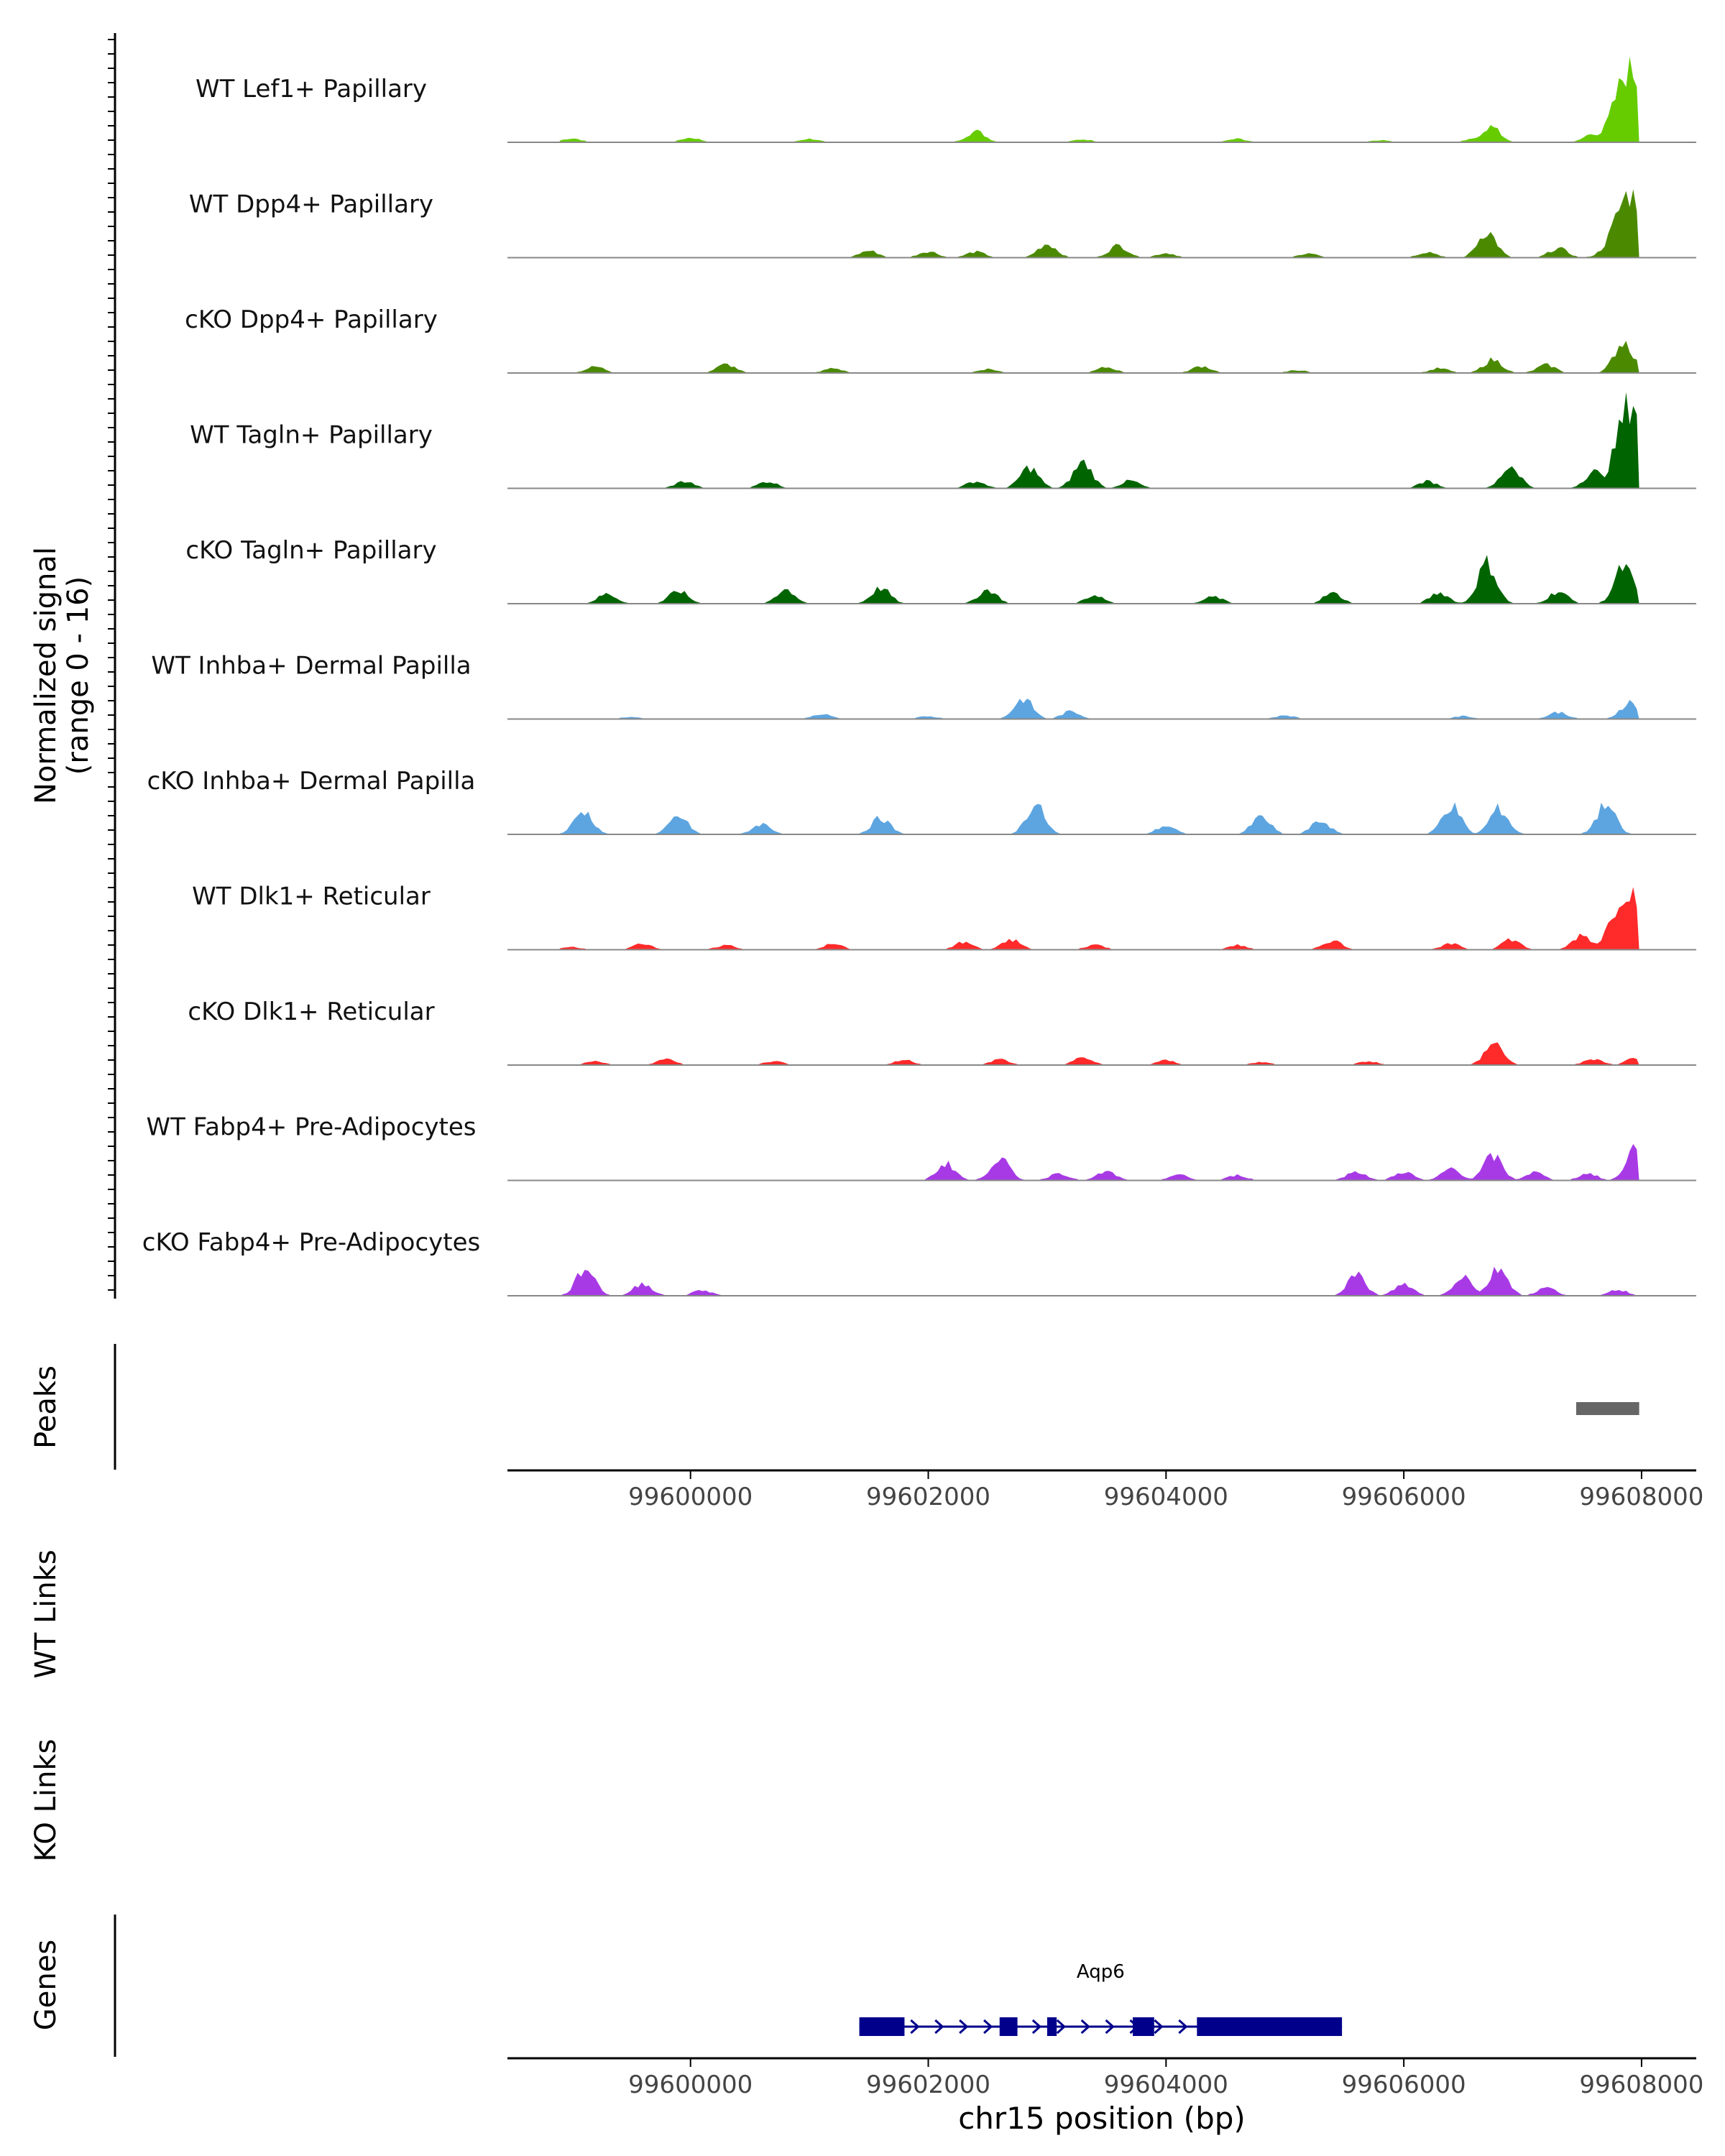  Describe the element at coordinates (928, 2084) in the screenshot. I see `x-lower-tick-label: 99602000` at that location.